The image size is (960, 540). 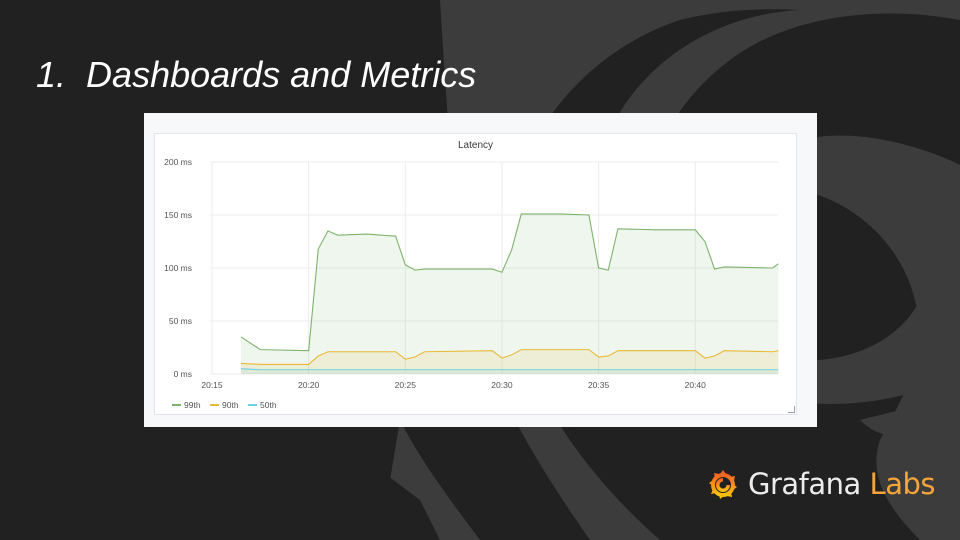 I want to click on y-tick-label: 0 ms, so click(x=183, y=374).